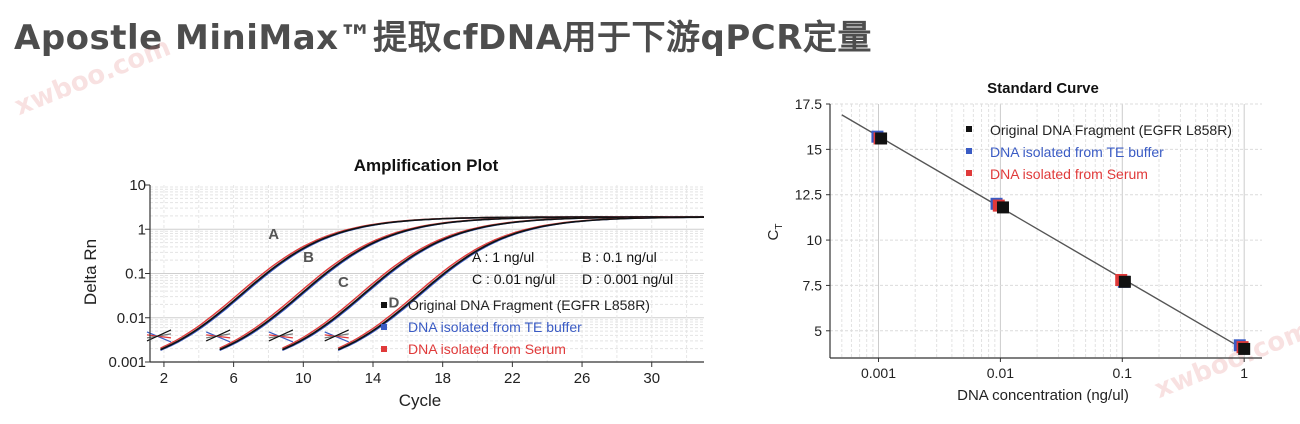 This screenshot has height=424, width=1300. I want to click on amp-legend-label: DNA isolated from TE buffer, so click(495, 327).